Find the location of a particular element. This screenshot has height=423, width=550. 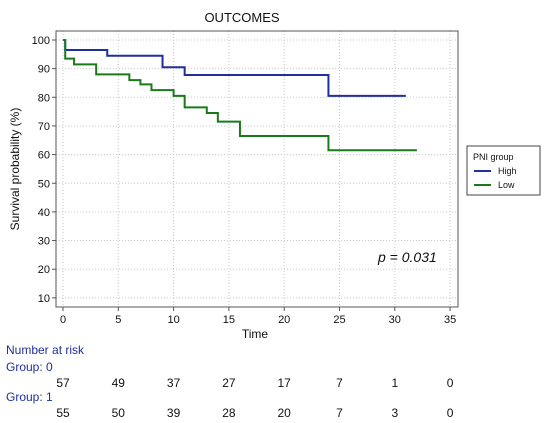

risk-table-heading: Number at risk is located at coordinates (45, 350).